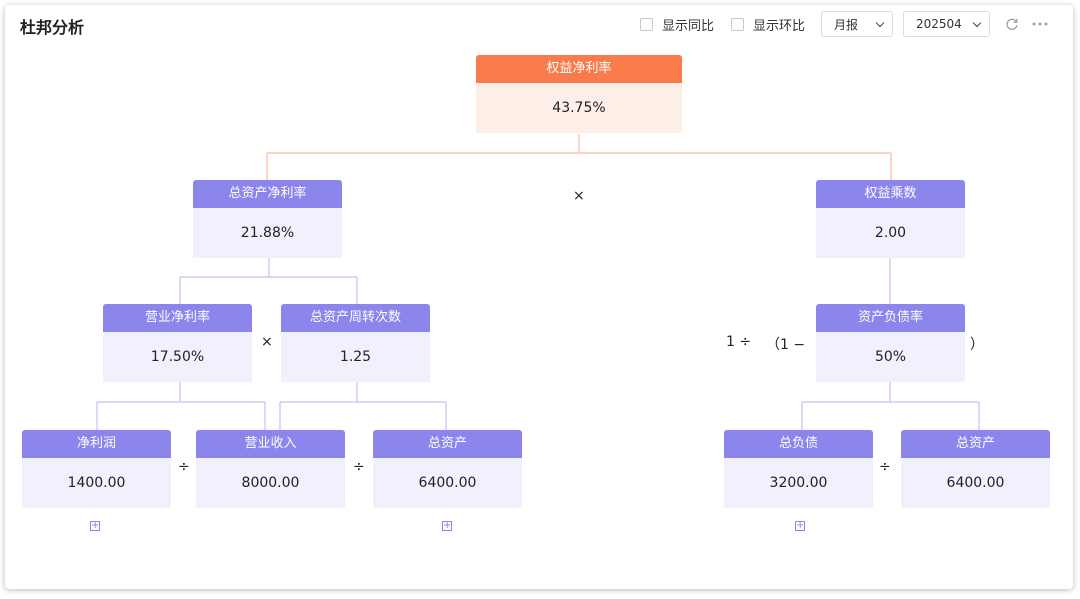 This screenshot has width=1080, height=599. What do you see at coordinates (798, 444) in the screenshot?
I see `total-liabilities-label: 总负债` at bounding box center [798, 444].